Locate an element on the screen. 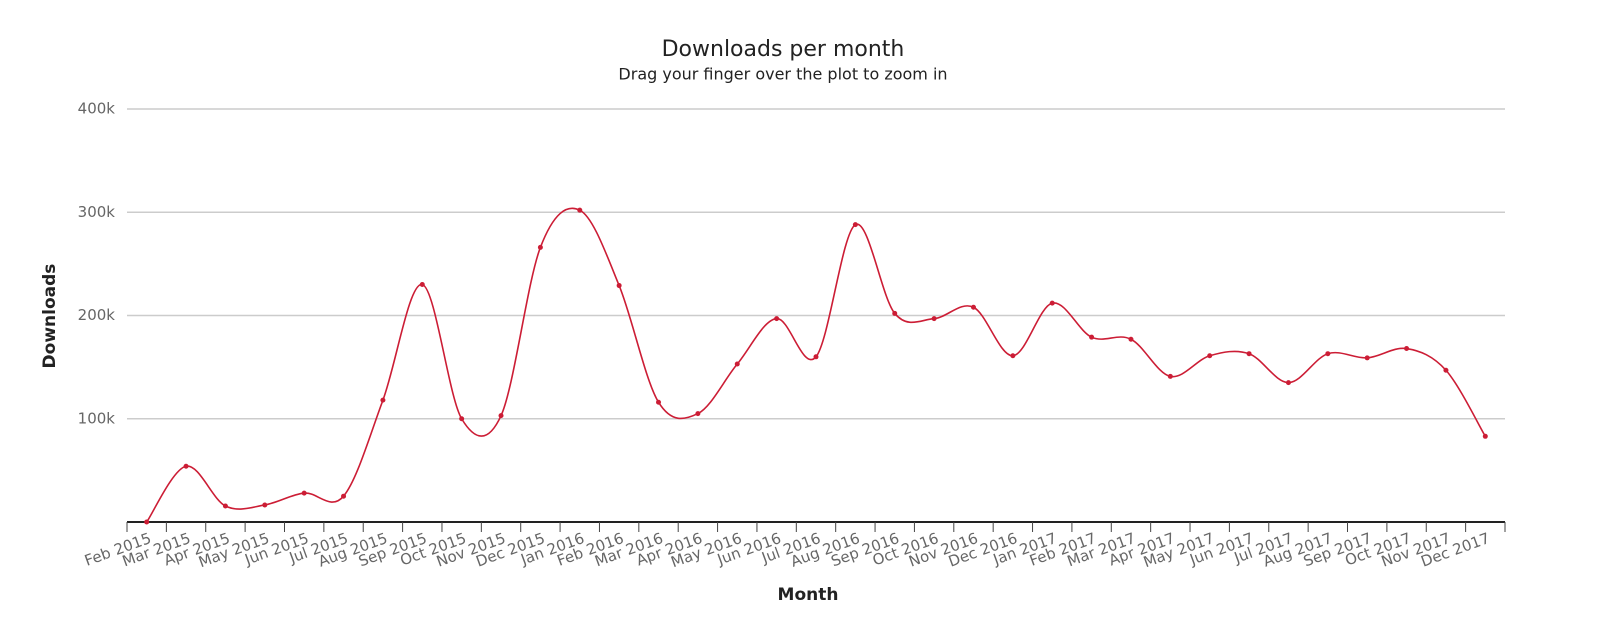 This screenshot has height=637, width=1600. chart-title: Downloads per month is located at coordinates (783, 49).